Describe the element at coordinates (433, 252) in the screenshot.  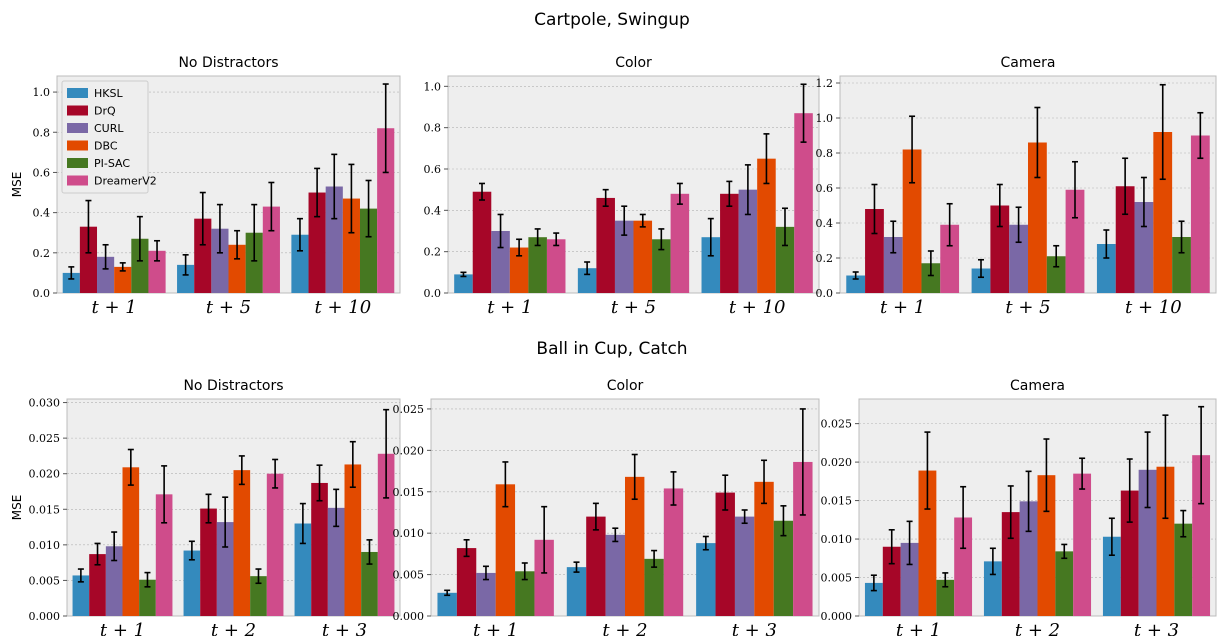
I see `y-tick-label: 0.2` at that location.